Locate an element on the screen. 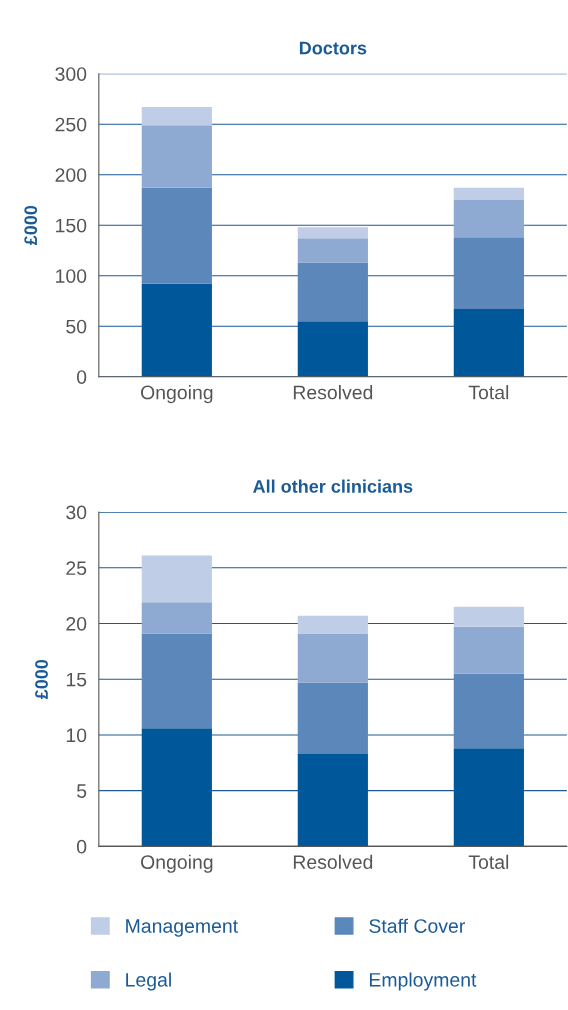 The height and width of the screenshot is (1010, 568). y-tick-label: 250 is located at coordinates (71, 124).